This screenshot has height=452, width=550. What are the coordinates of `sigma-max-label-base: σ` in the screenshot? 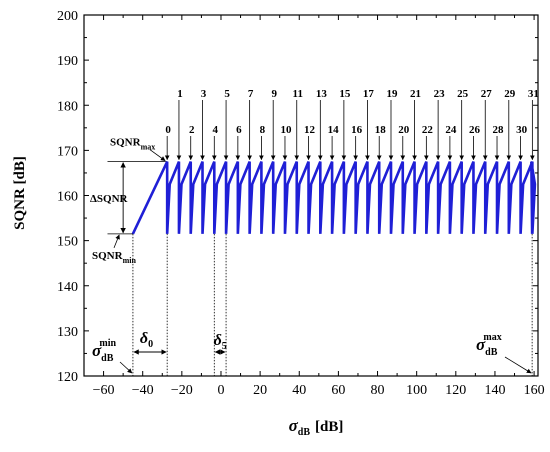 It's located at (481, 344).